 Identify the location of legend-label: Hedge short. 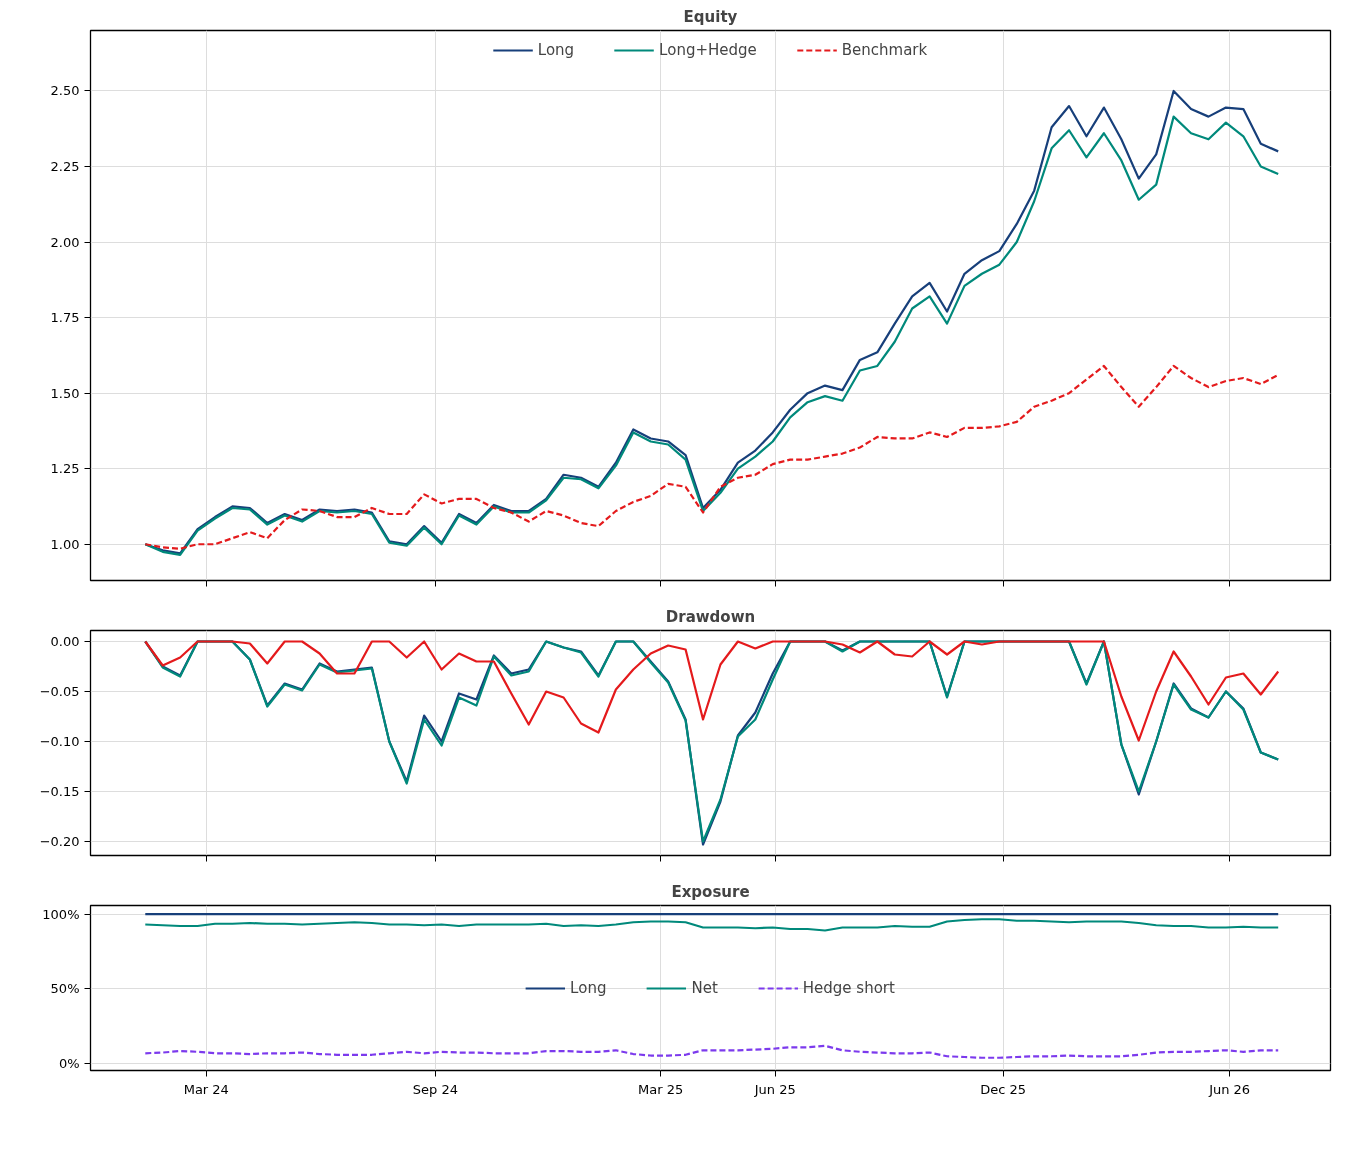
(848, 987).